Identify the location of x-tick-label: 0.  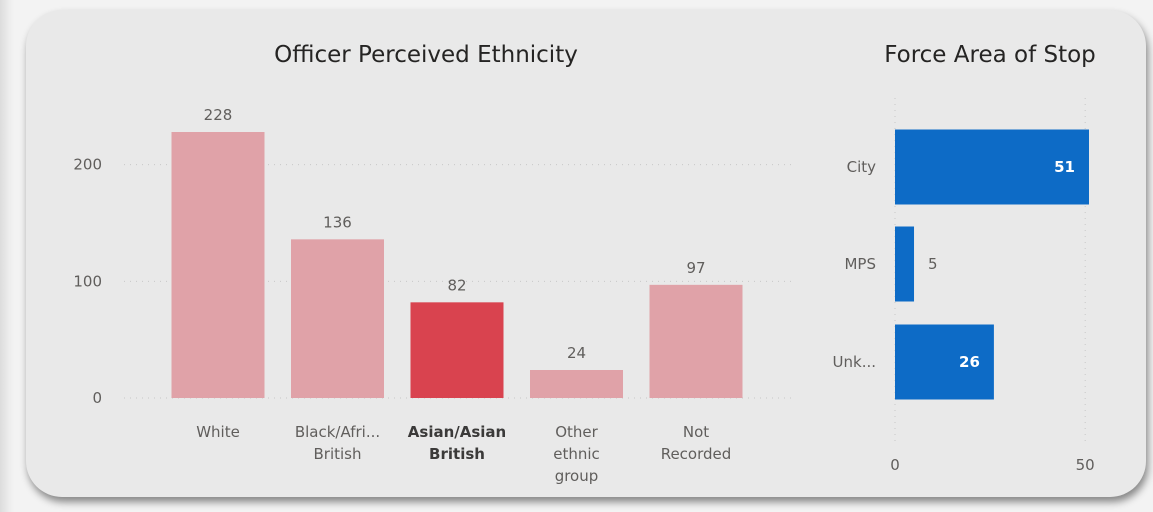
(895, 465).